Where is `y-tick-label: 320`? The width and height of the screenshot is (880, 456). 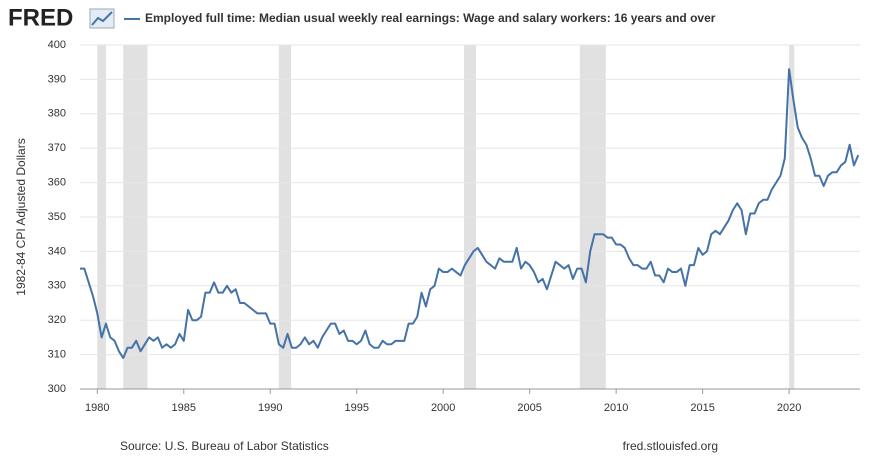
y-tick-label: 320 is located at coordinates (57, 320).